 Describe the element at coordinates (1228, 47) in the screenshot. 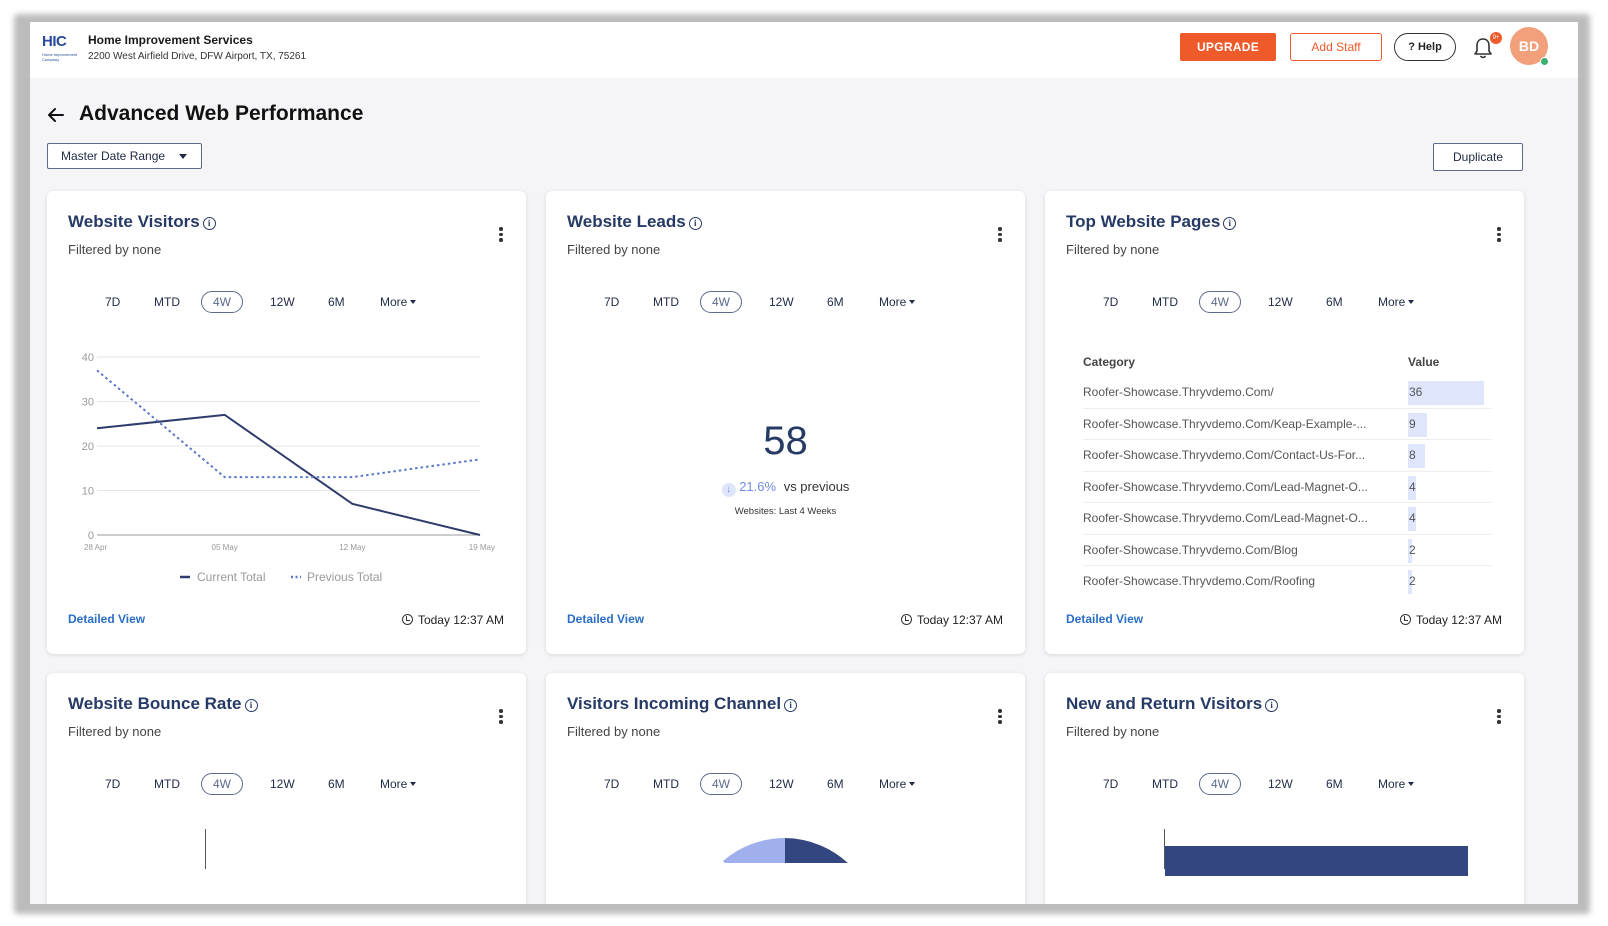

I see `upgrade-button: UPGRADE` at that location.